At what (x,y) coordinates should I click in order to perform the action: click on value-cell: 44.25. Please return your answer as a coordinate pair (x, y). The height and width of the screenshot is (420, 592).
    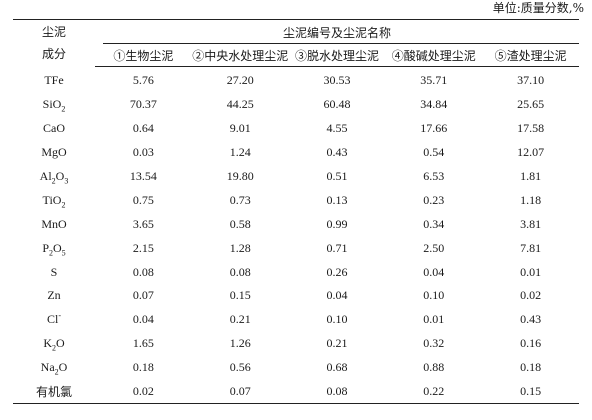
    Looking at the image, I should click on (240, 104).